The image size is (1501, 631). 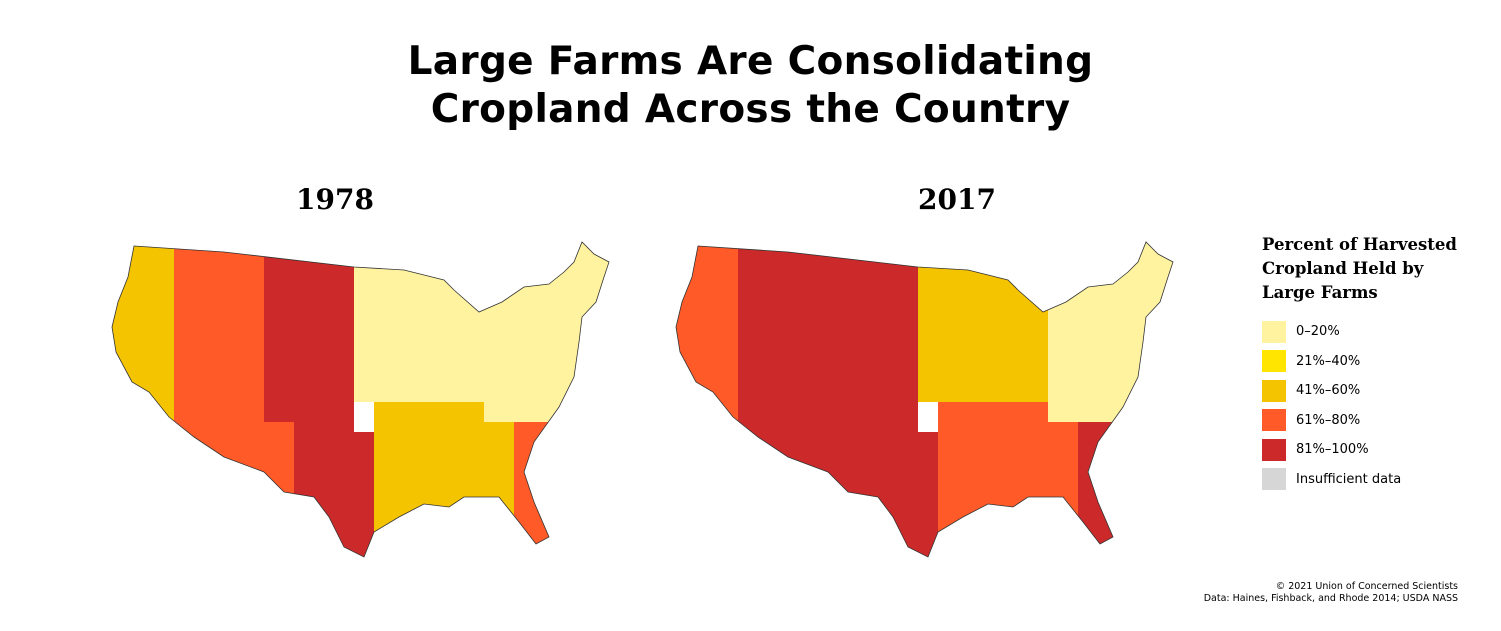 What do you see at coordinates (1328, 361) in the screenshot?
I see `legend-label: 21%–40%` at bounding box center [1328, 361].